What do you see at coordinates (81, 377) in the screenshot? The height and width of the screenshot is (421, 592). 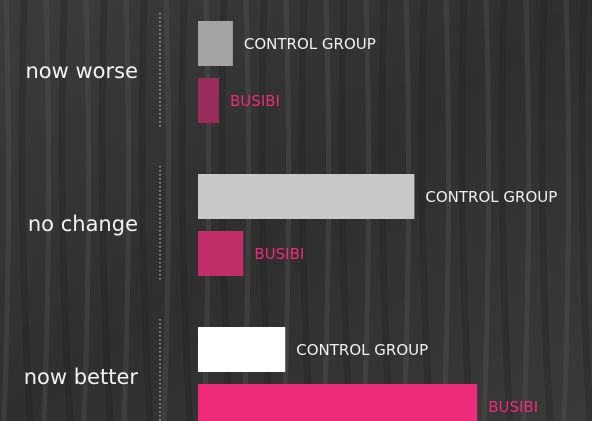 I see `category-label: now better` at bounding box center [81, 377].